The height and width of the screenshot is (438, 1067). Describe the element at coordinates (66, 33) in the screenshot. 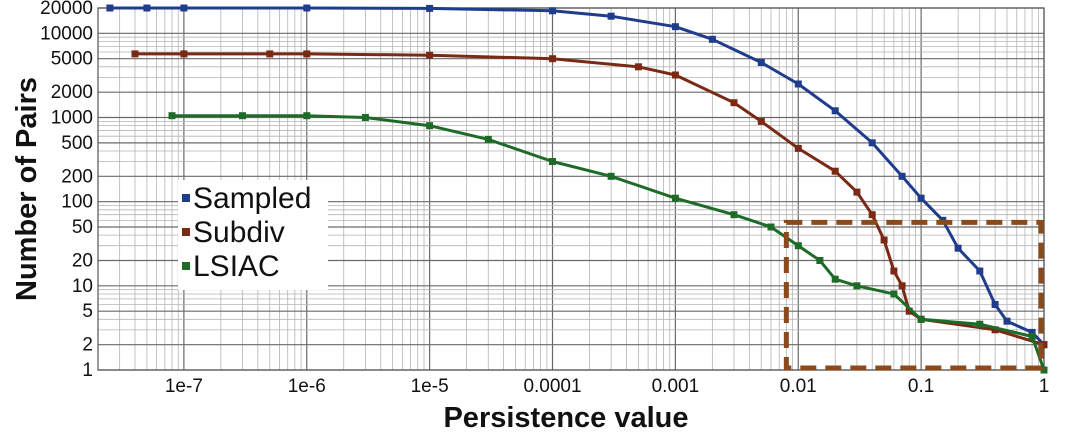

I see `y-tick-label: 10000` at that location.